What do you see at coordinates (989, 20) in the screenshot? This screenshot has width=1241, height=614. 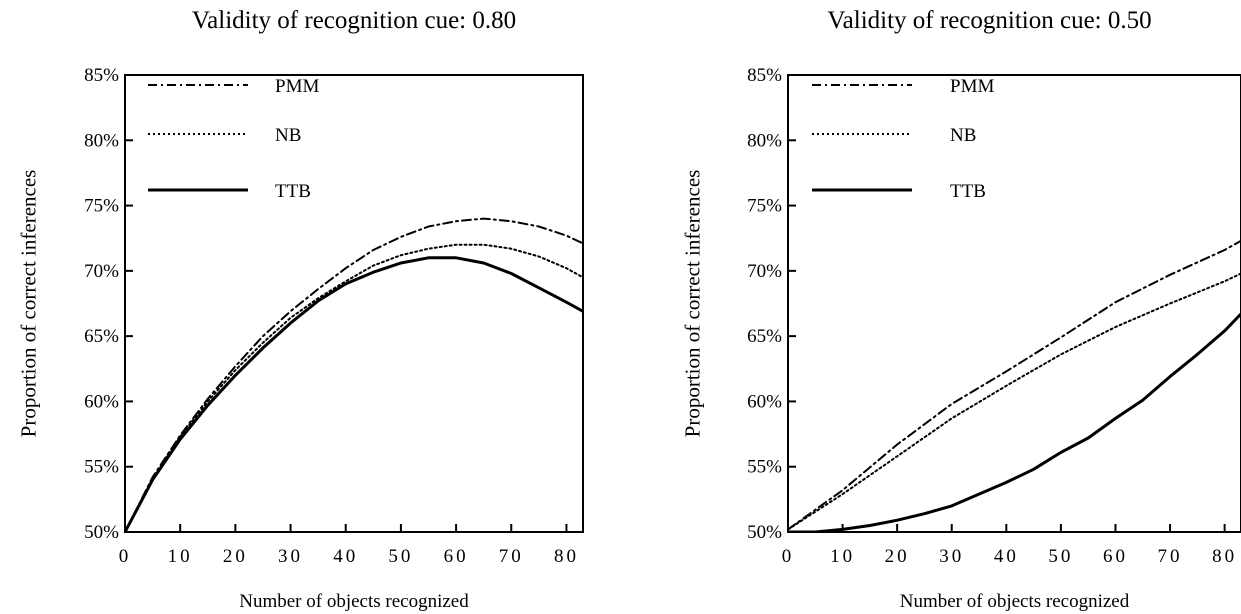 I see `chart-title: Validity of recognition cue: 0.50` at bounding box center [989, 20].